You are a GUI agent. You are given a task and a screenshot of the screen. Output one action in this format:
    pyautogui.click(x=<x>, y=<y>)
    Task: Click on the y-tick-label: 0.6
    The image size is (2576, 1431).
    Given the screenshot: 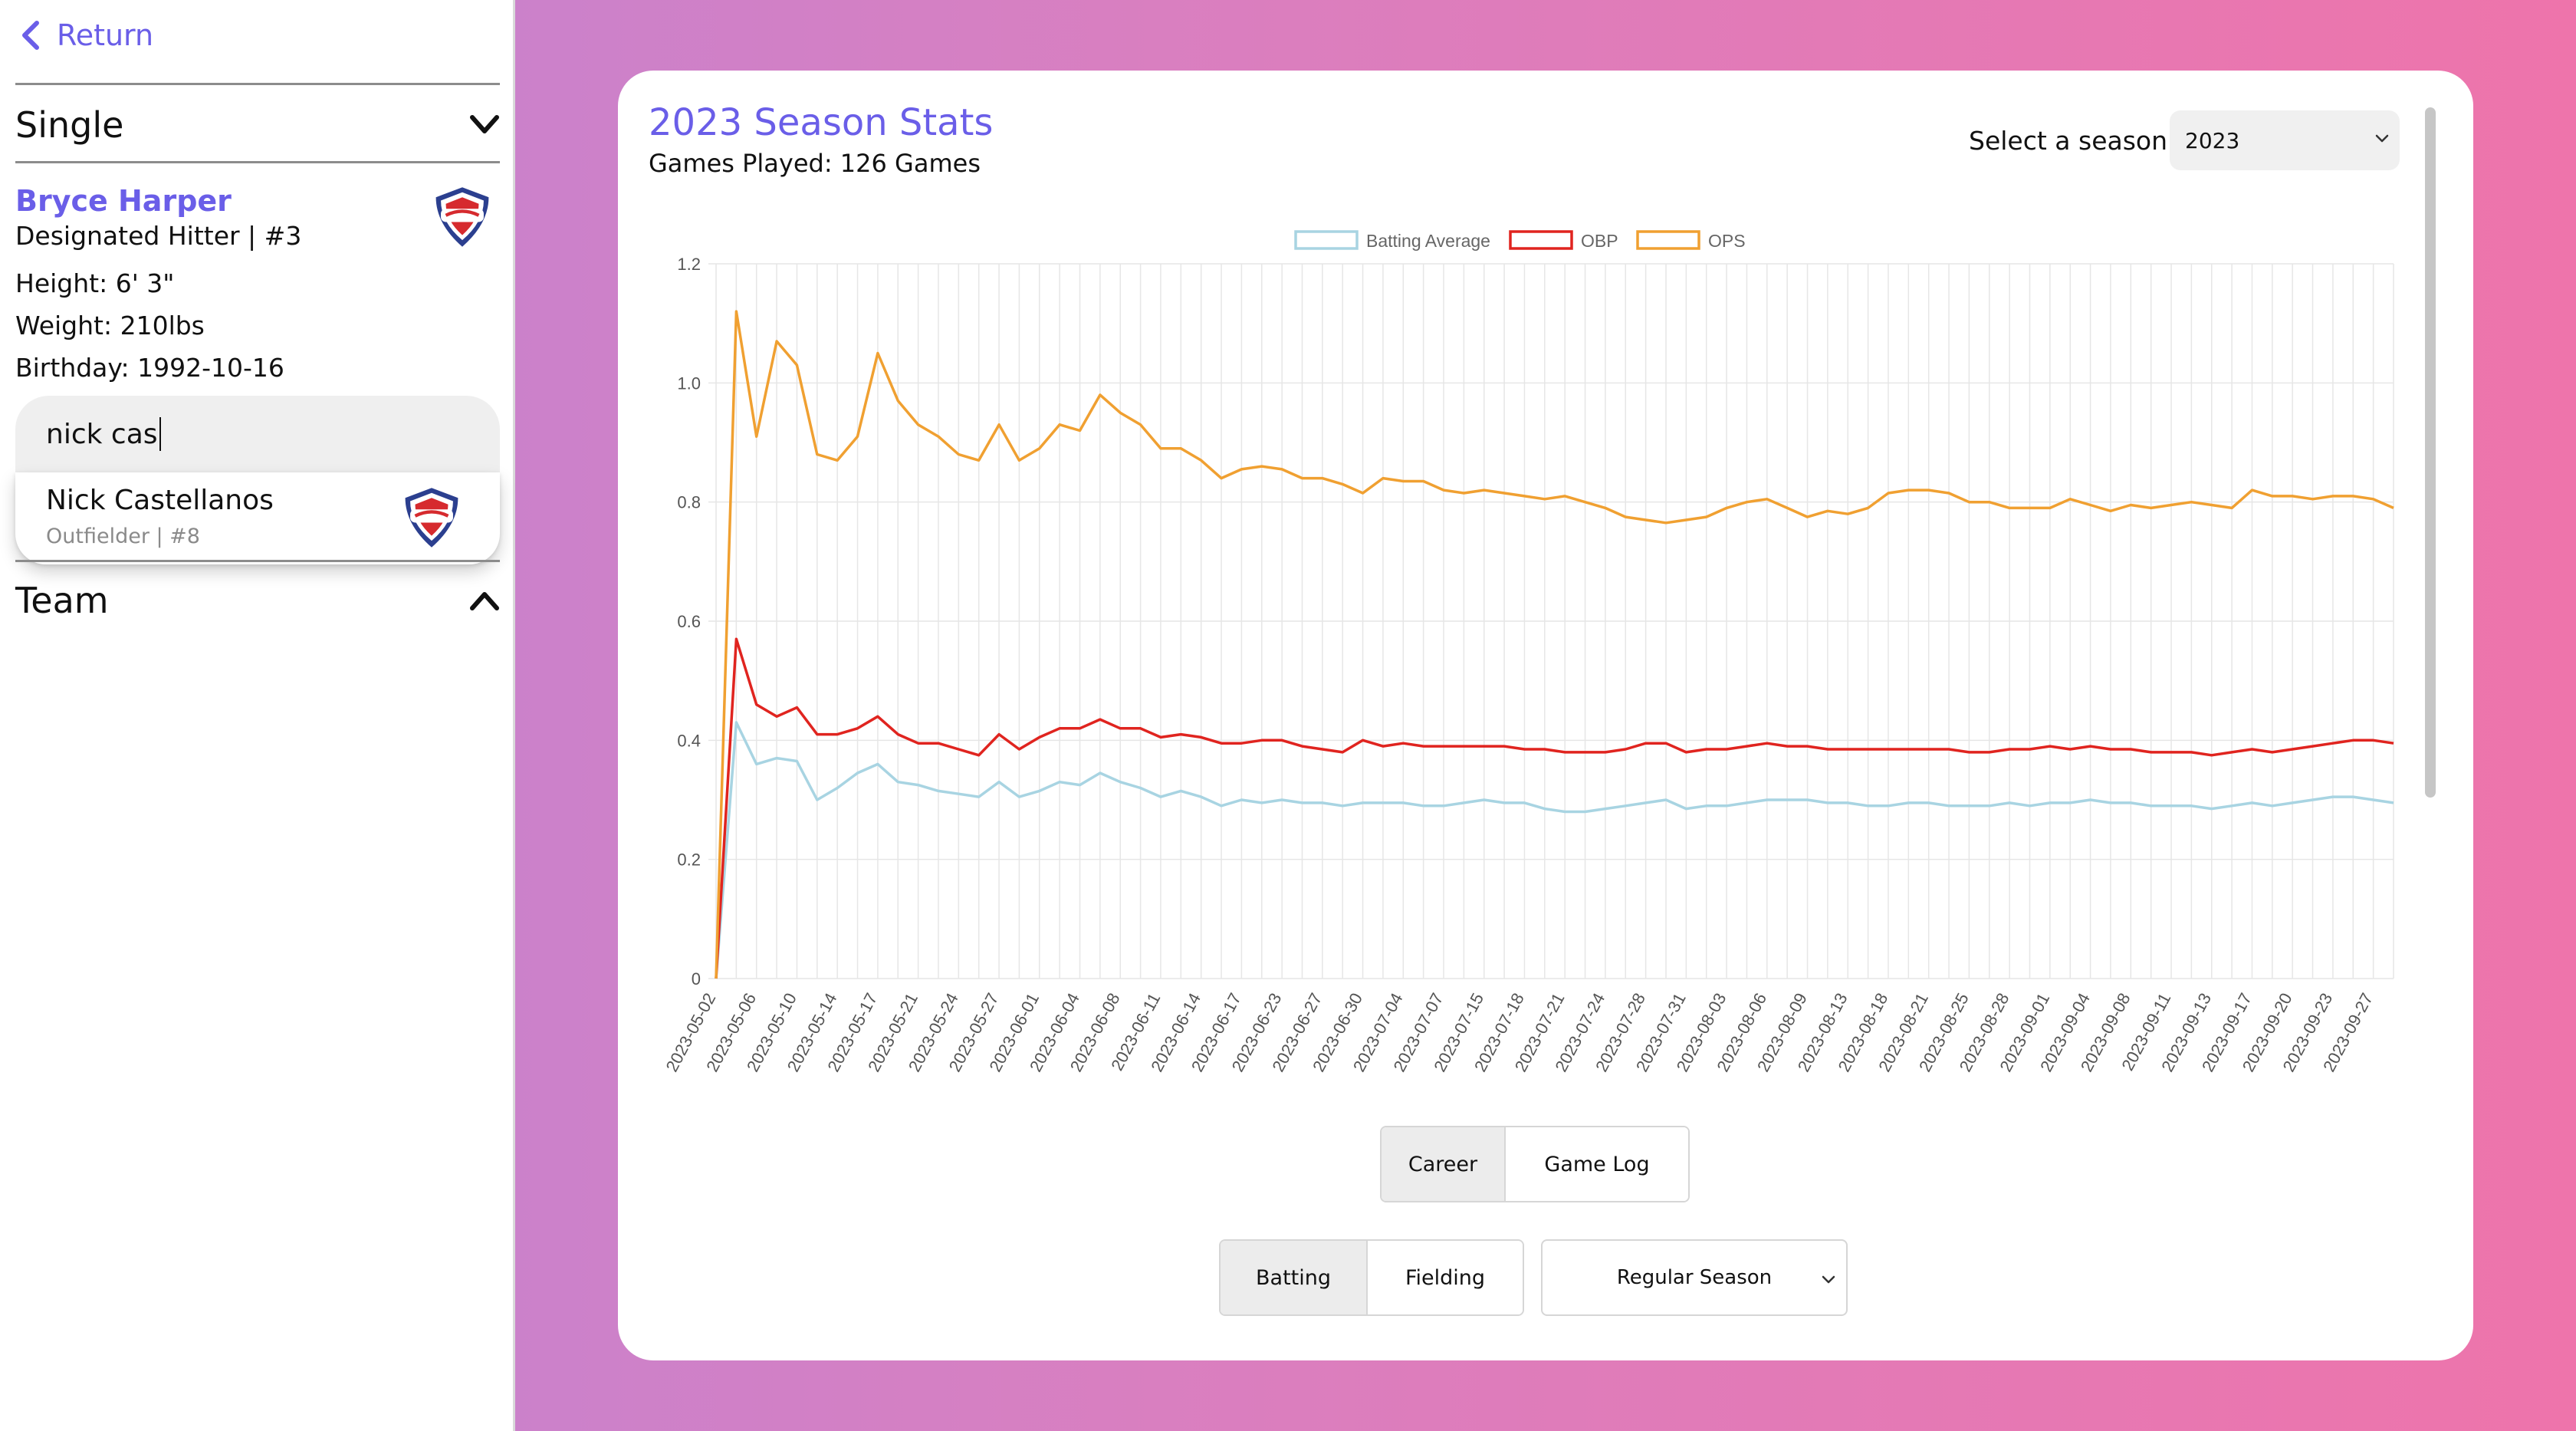 What is the action you would take?
    pyautogui.click(x=689, y=621)
    